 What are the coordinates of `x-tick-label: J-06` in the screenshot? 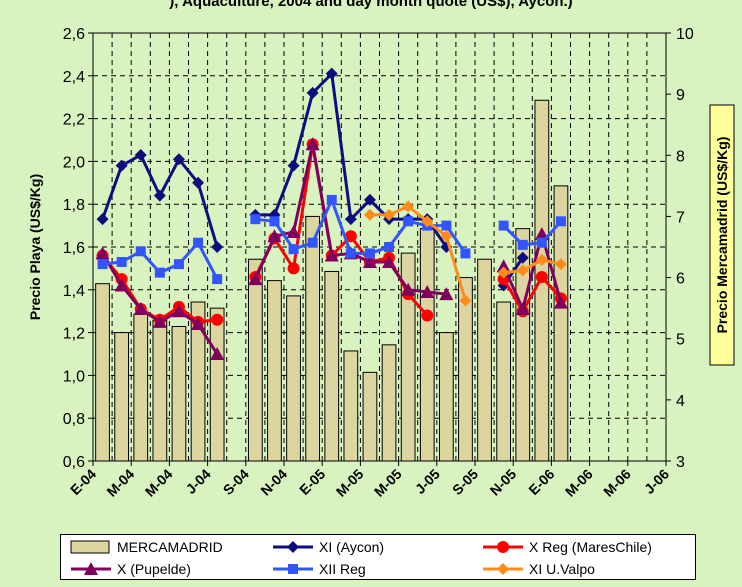 It's located at (656, 481).